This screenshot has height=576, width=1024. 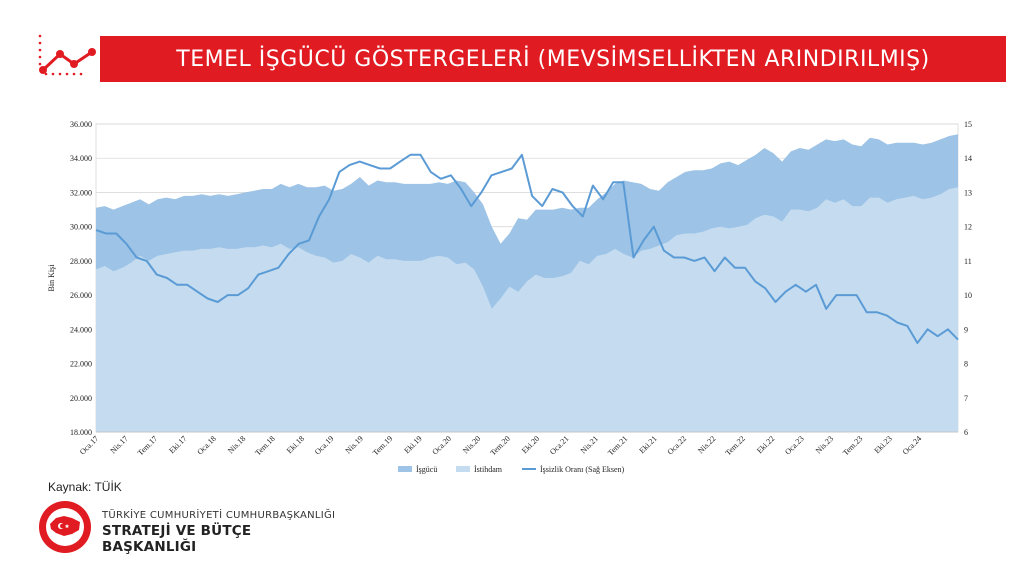 I want to click on x-tick-label: Tem.19, so click(x=382, y=445).